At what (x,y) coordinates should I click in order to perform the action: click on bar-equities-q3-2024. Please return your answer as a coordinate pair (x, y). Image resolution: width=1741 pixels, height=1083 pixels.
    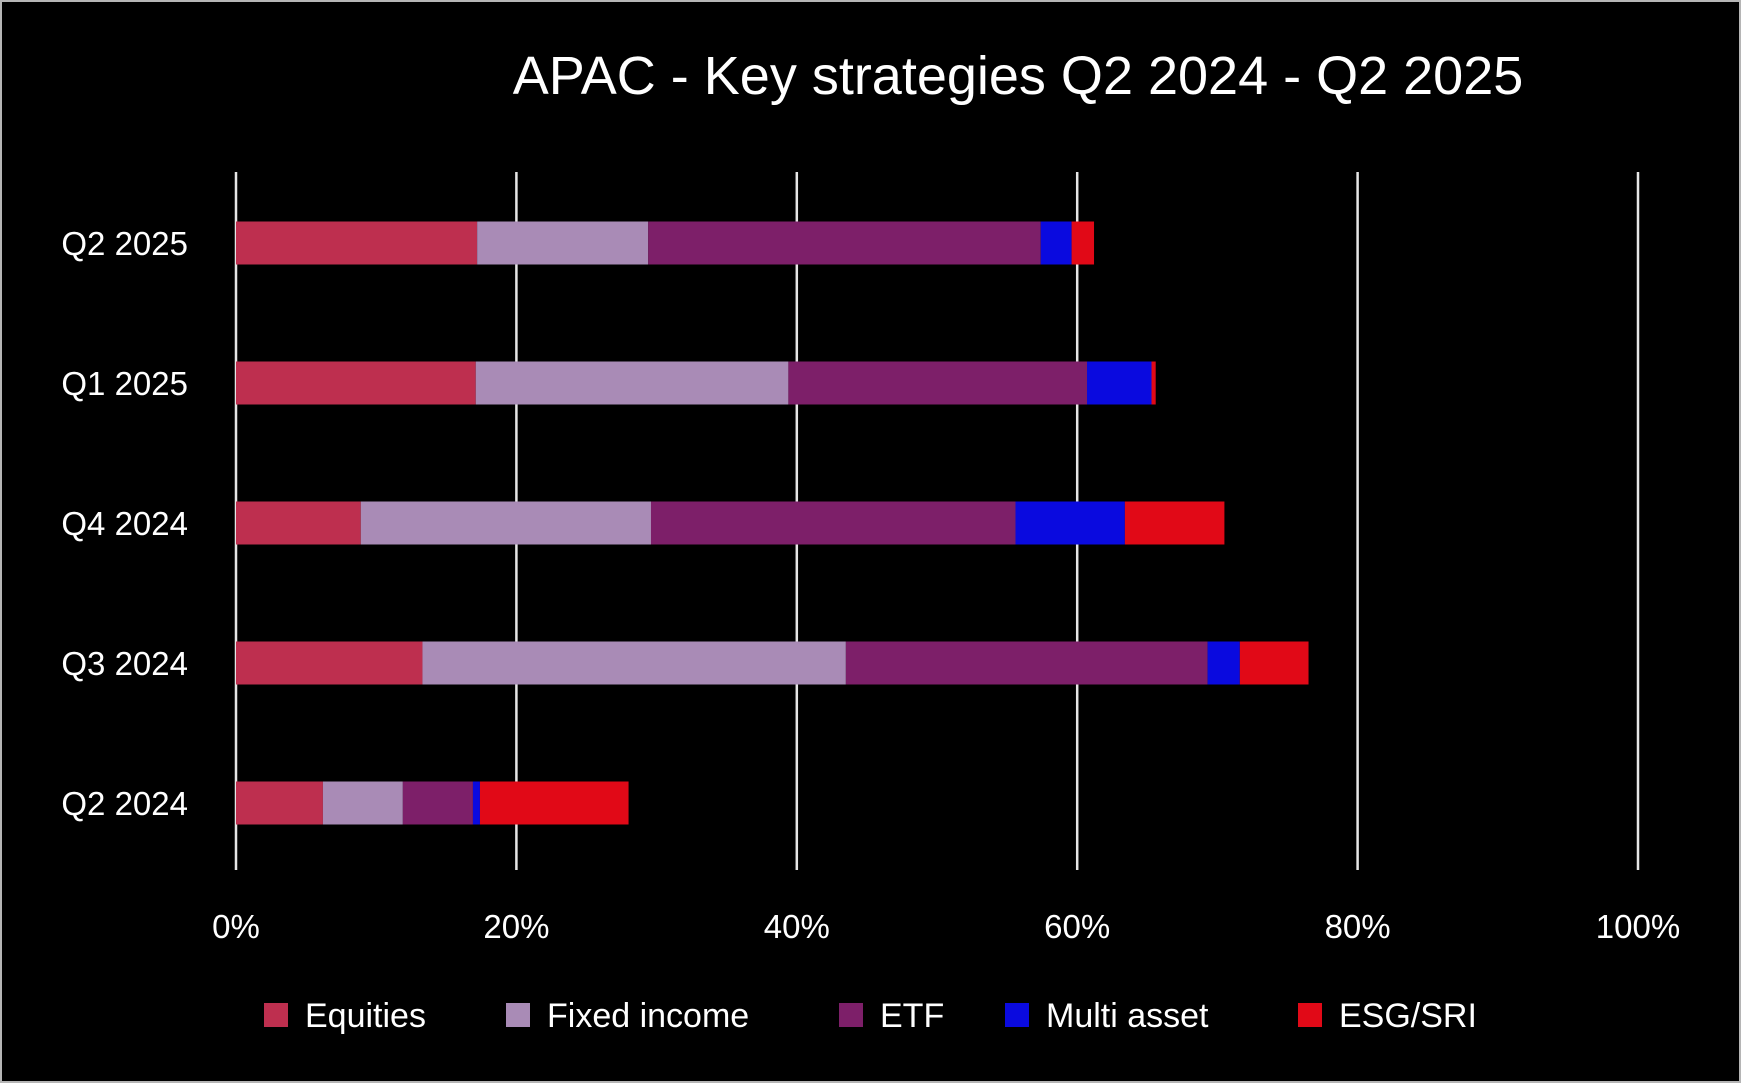
    Looking at the image, I should click on (329, 663).